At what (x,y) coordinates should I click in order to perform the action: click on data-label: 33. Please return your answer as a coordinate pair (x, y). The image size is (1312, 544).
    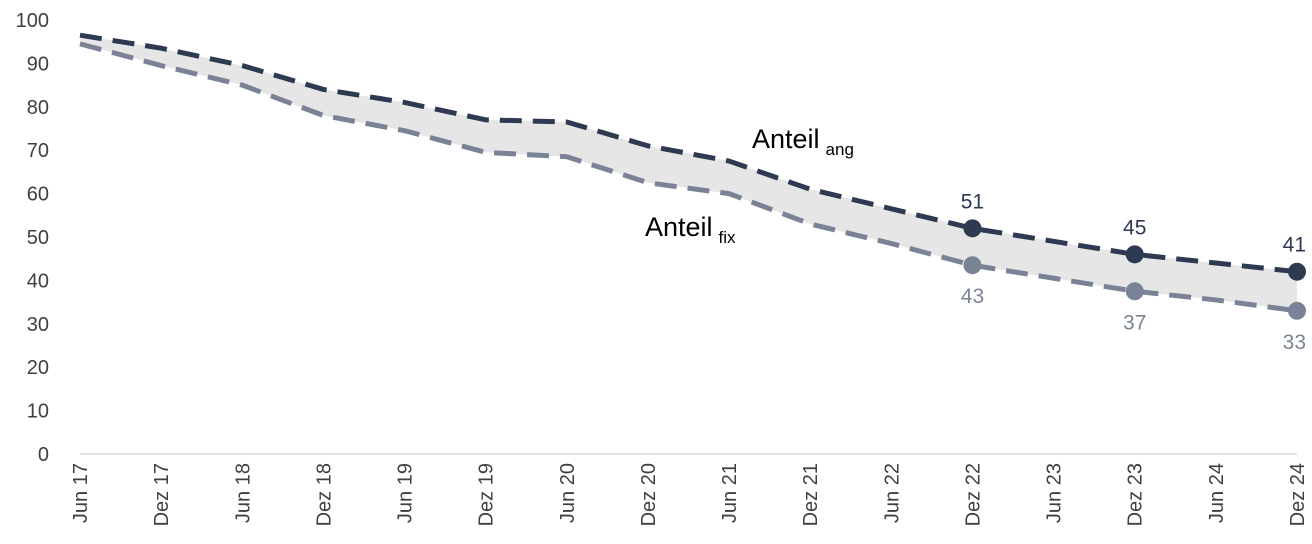
    Looking at the image, I should click on (1294, 342).